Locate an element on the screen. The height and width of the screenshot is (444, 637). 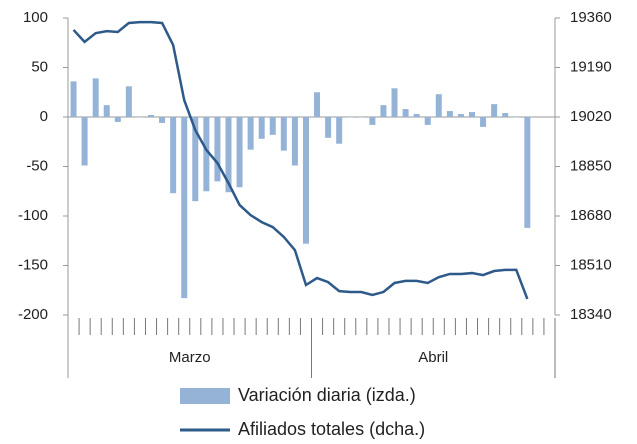
y-tick-label: -50 is located at coordinates (37, 165).